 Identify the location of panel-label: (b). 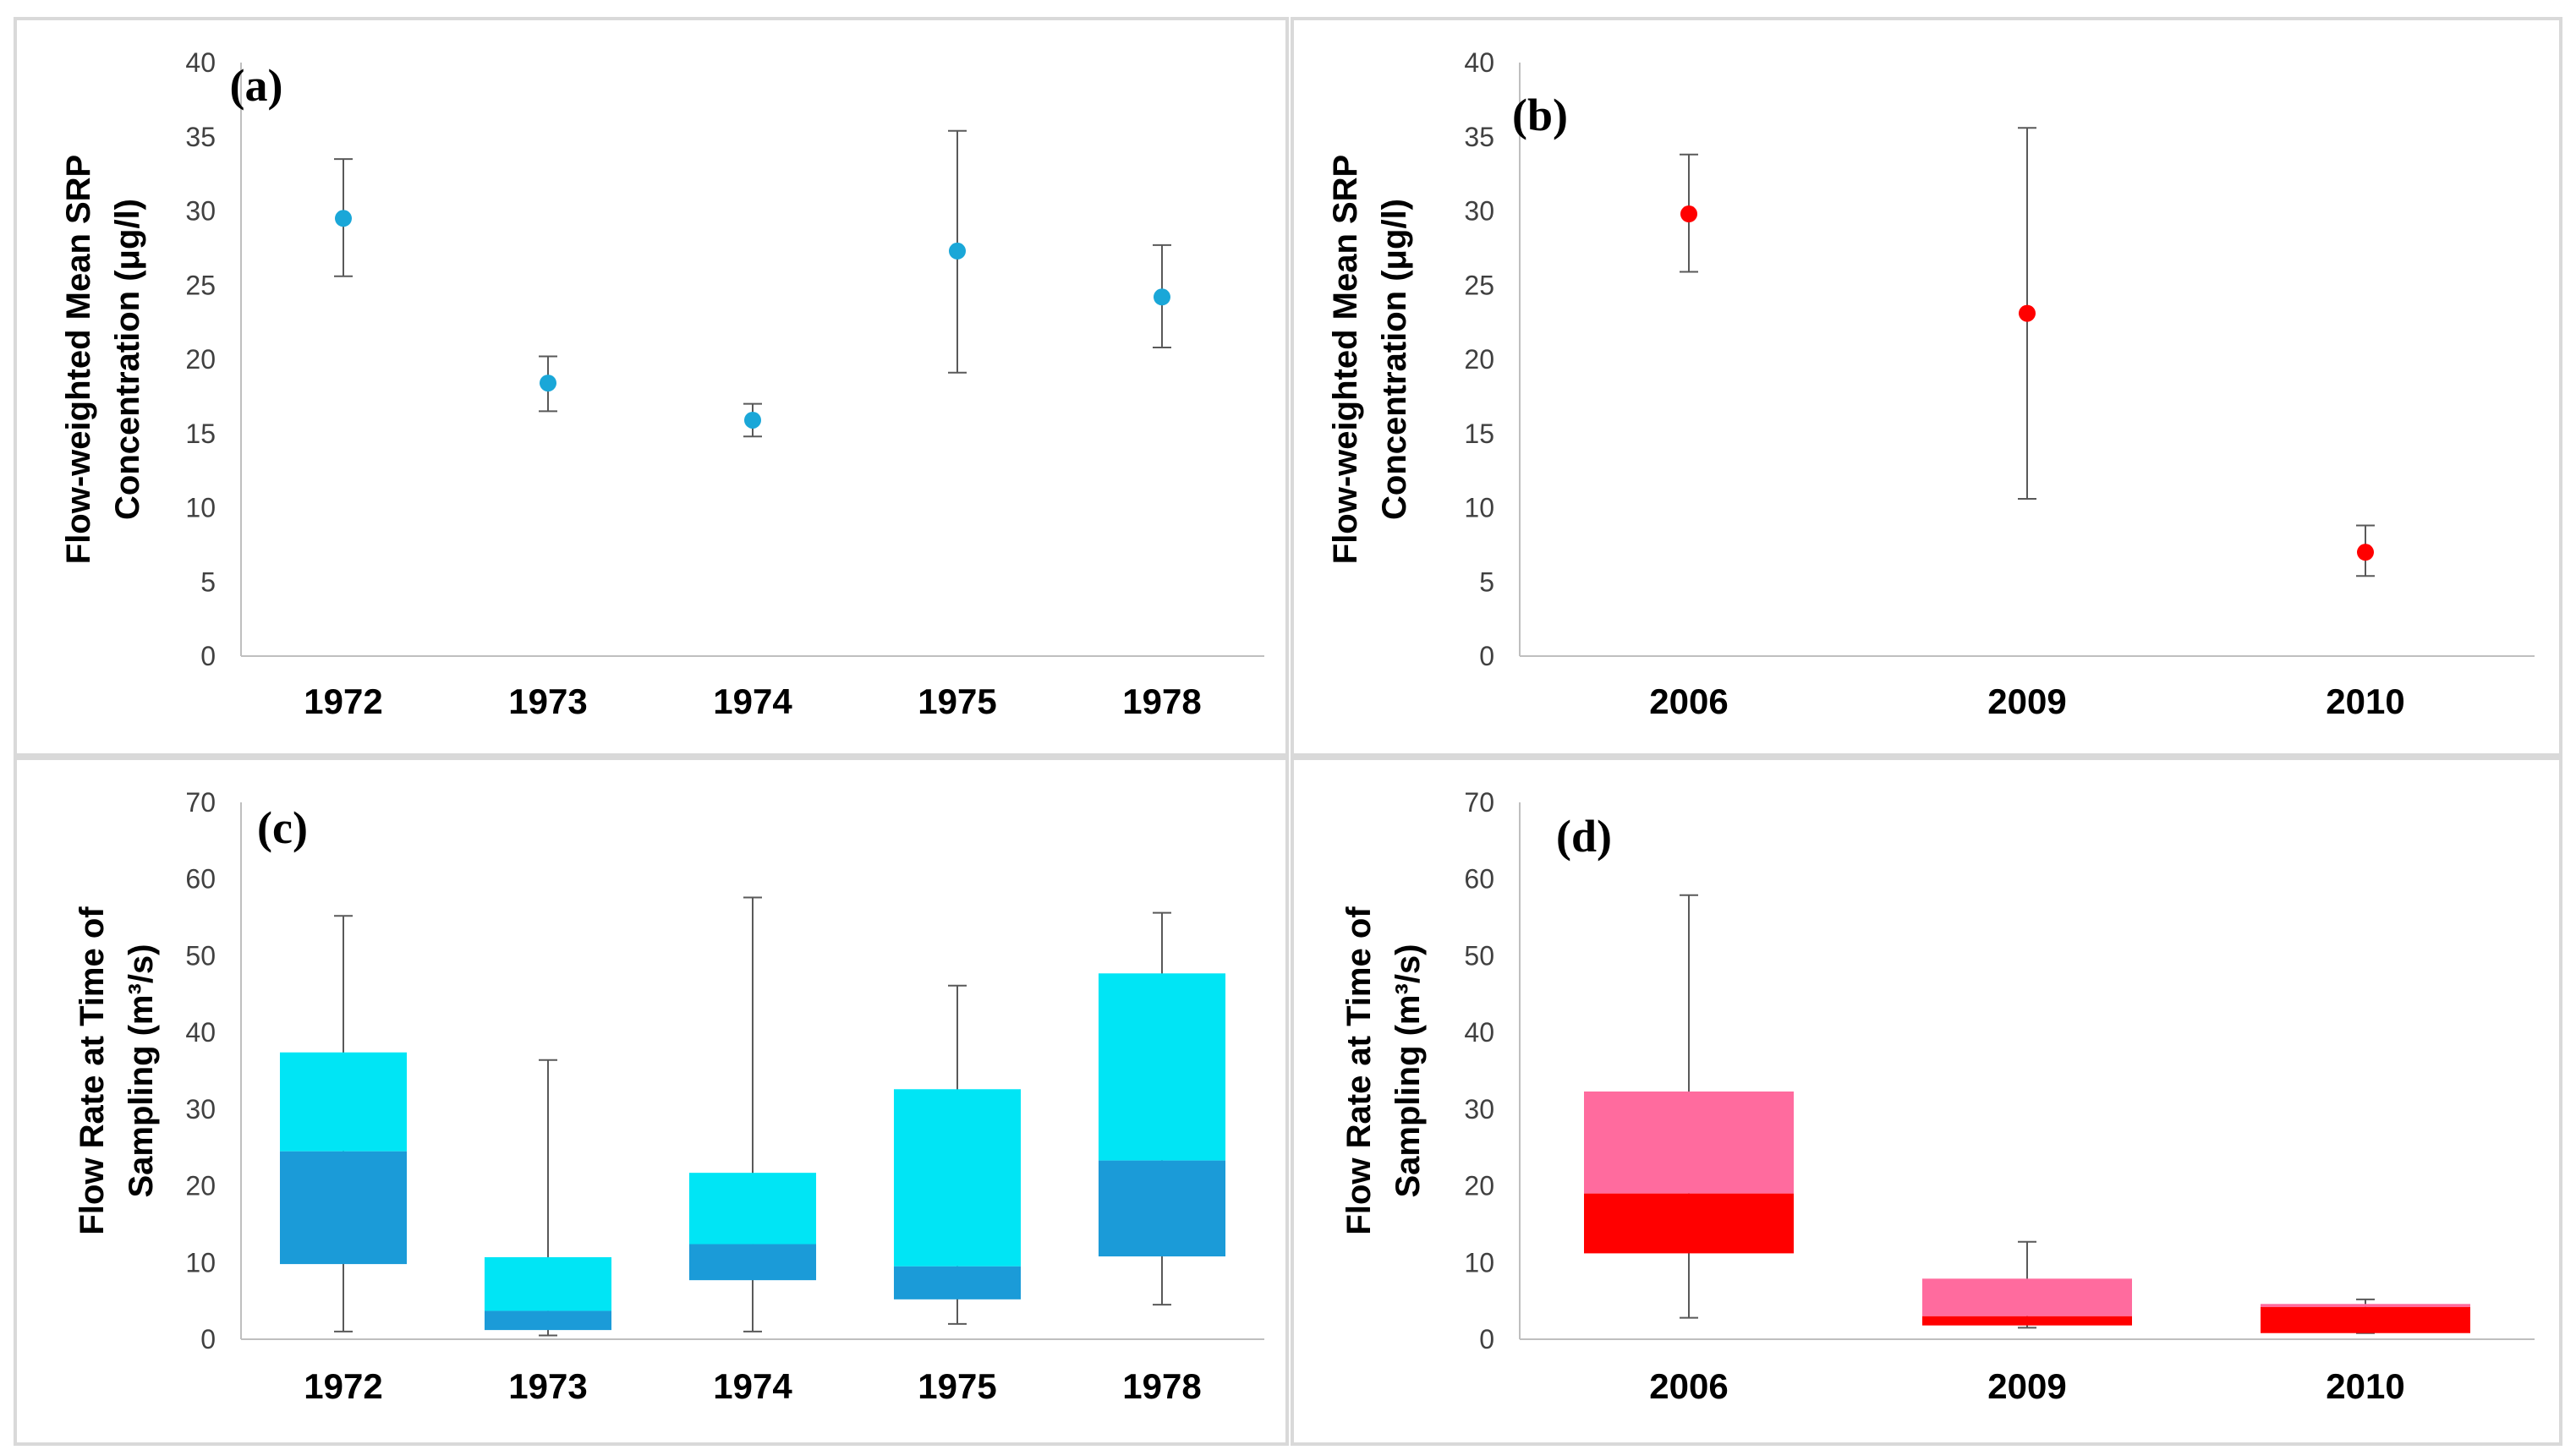
(1540, 115).